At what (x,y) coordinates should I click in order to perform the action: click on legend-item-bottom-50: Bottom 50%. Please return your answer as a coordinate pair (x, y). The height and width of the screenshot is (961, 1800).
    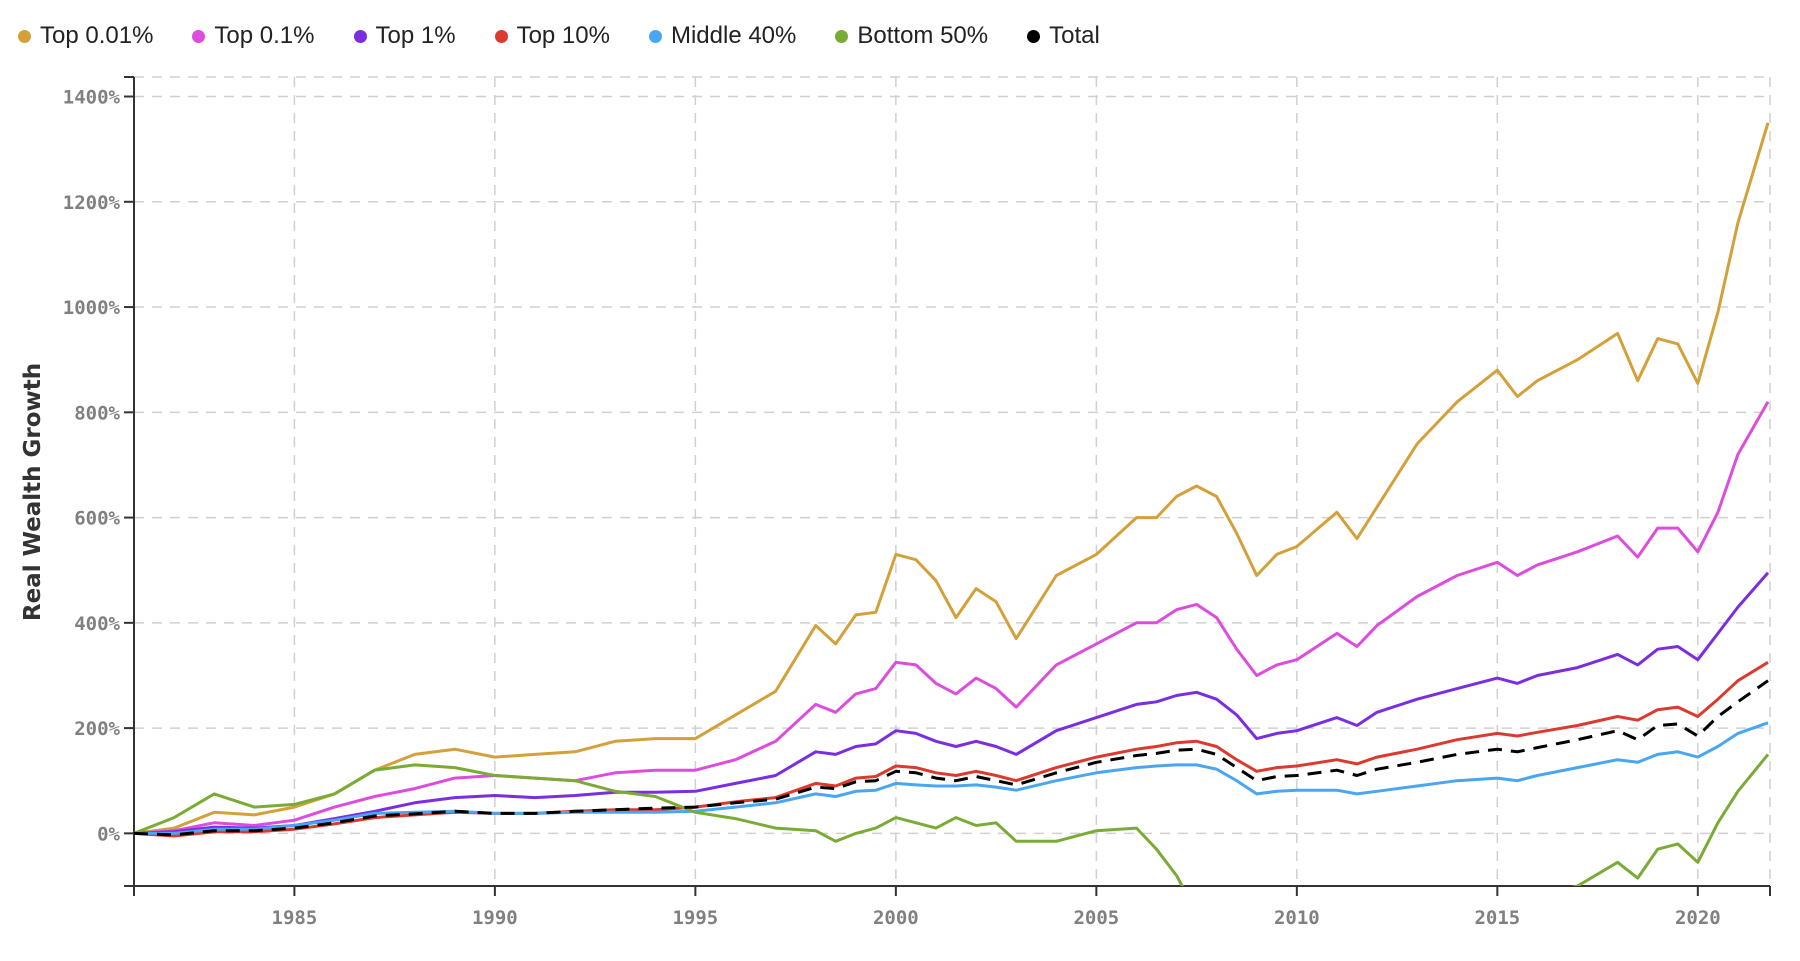
    Looking at the image, I should click on (911, 36).